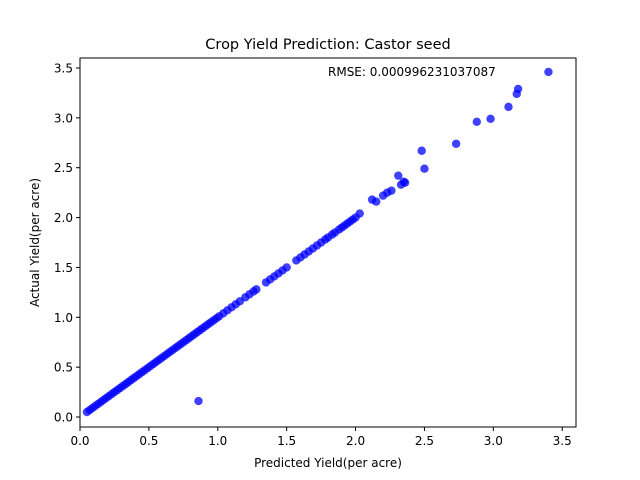 The height and width of the screenshot is (480, 640). What do you see at coordinates (327, 45) in the screenshot?
I see `chart-title: Crop Yield Prediction: Castor seed` at bounding box center [327, 45].